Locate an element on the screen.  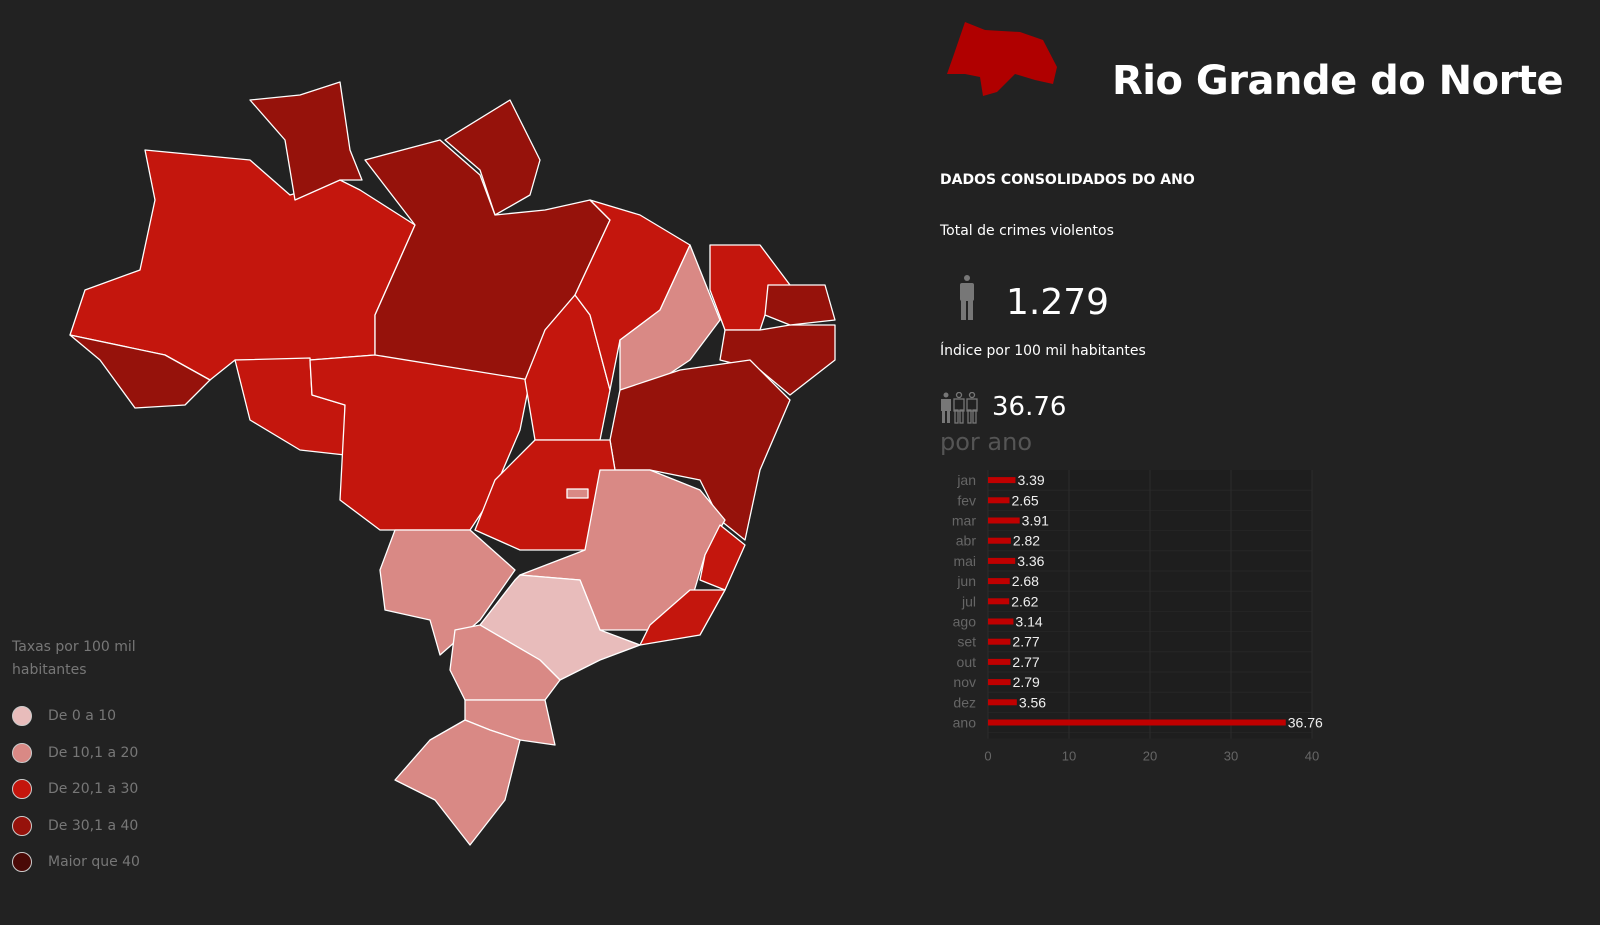
y-tick-label: mai is located at coordinates (964, 561).